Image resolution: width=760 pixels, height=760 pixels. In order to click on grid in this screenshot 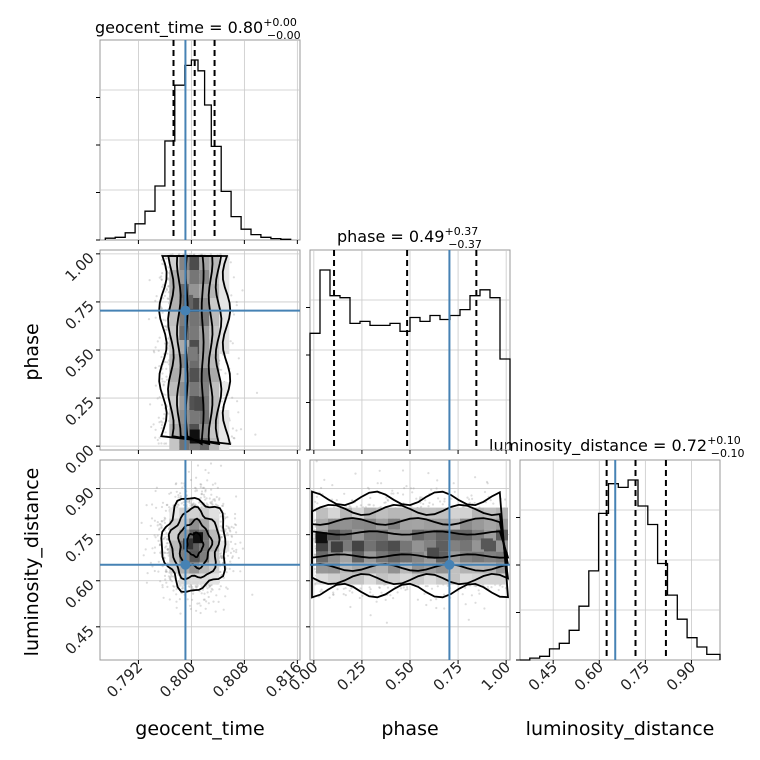, I will do `click(620, 560)`.